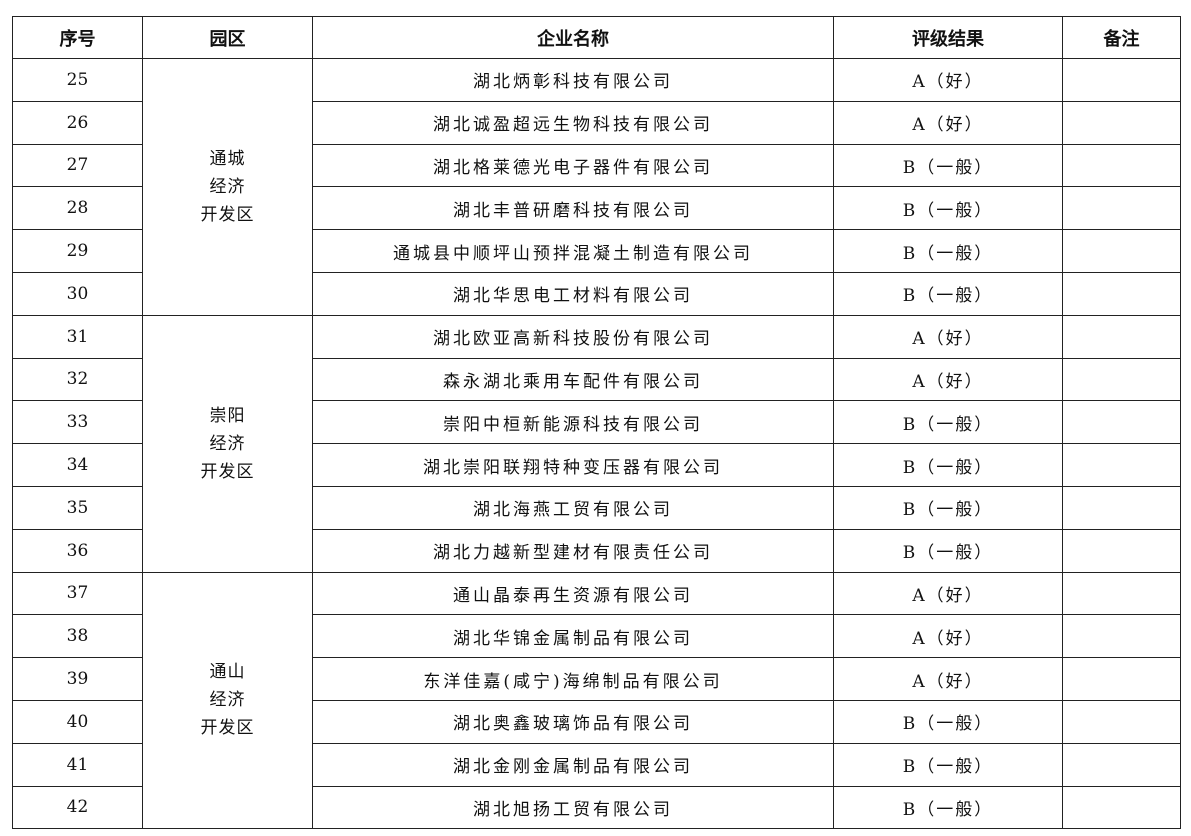 This screenshot has height=836, width=1191. What do you see at coordinates (77, 550) in the screenshot?
I see `row-number: 36` at bounding box center [77, 550].